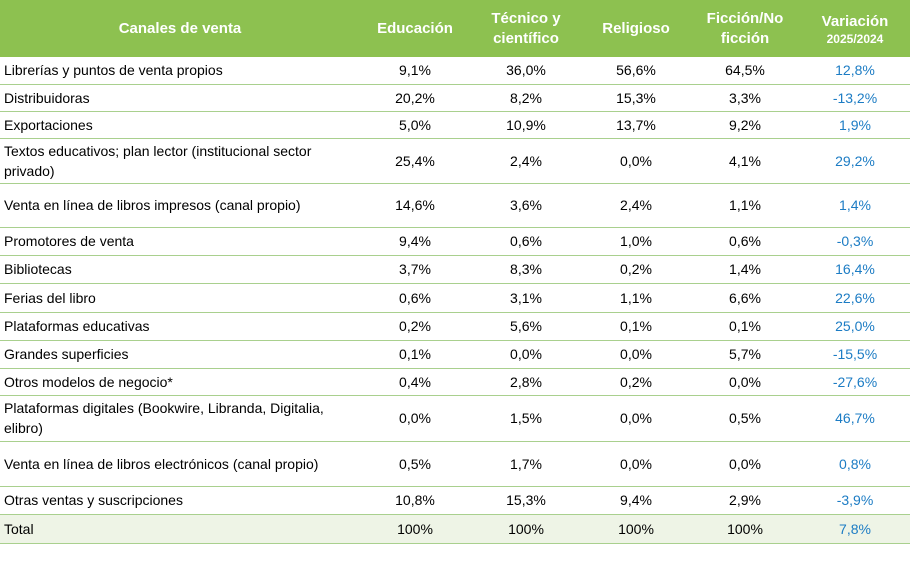 The width and height of the screenshot is (910, 564). What do you see at coordinates (855, 241) in the screenshot?
I see `value-cell: -0,3%` at bounding box center [855, 241].